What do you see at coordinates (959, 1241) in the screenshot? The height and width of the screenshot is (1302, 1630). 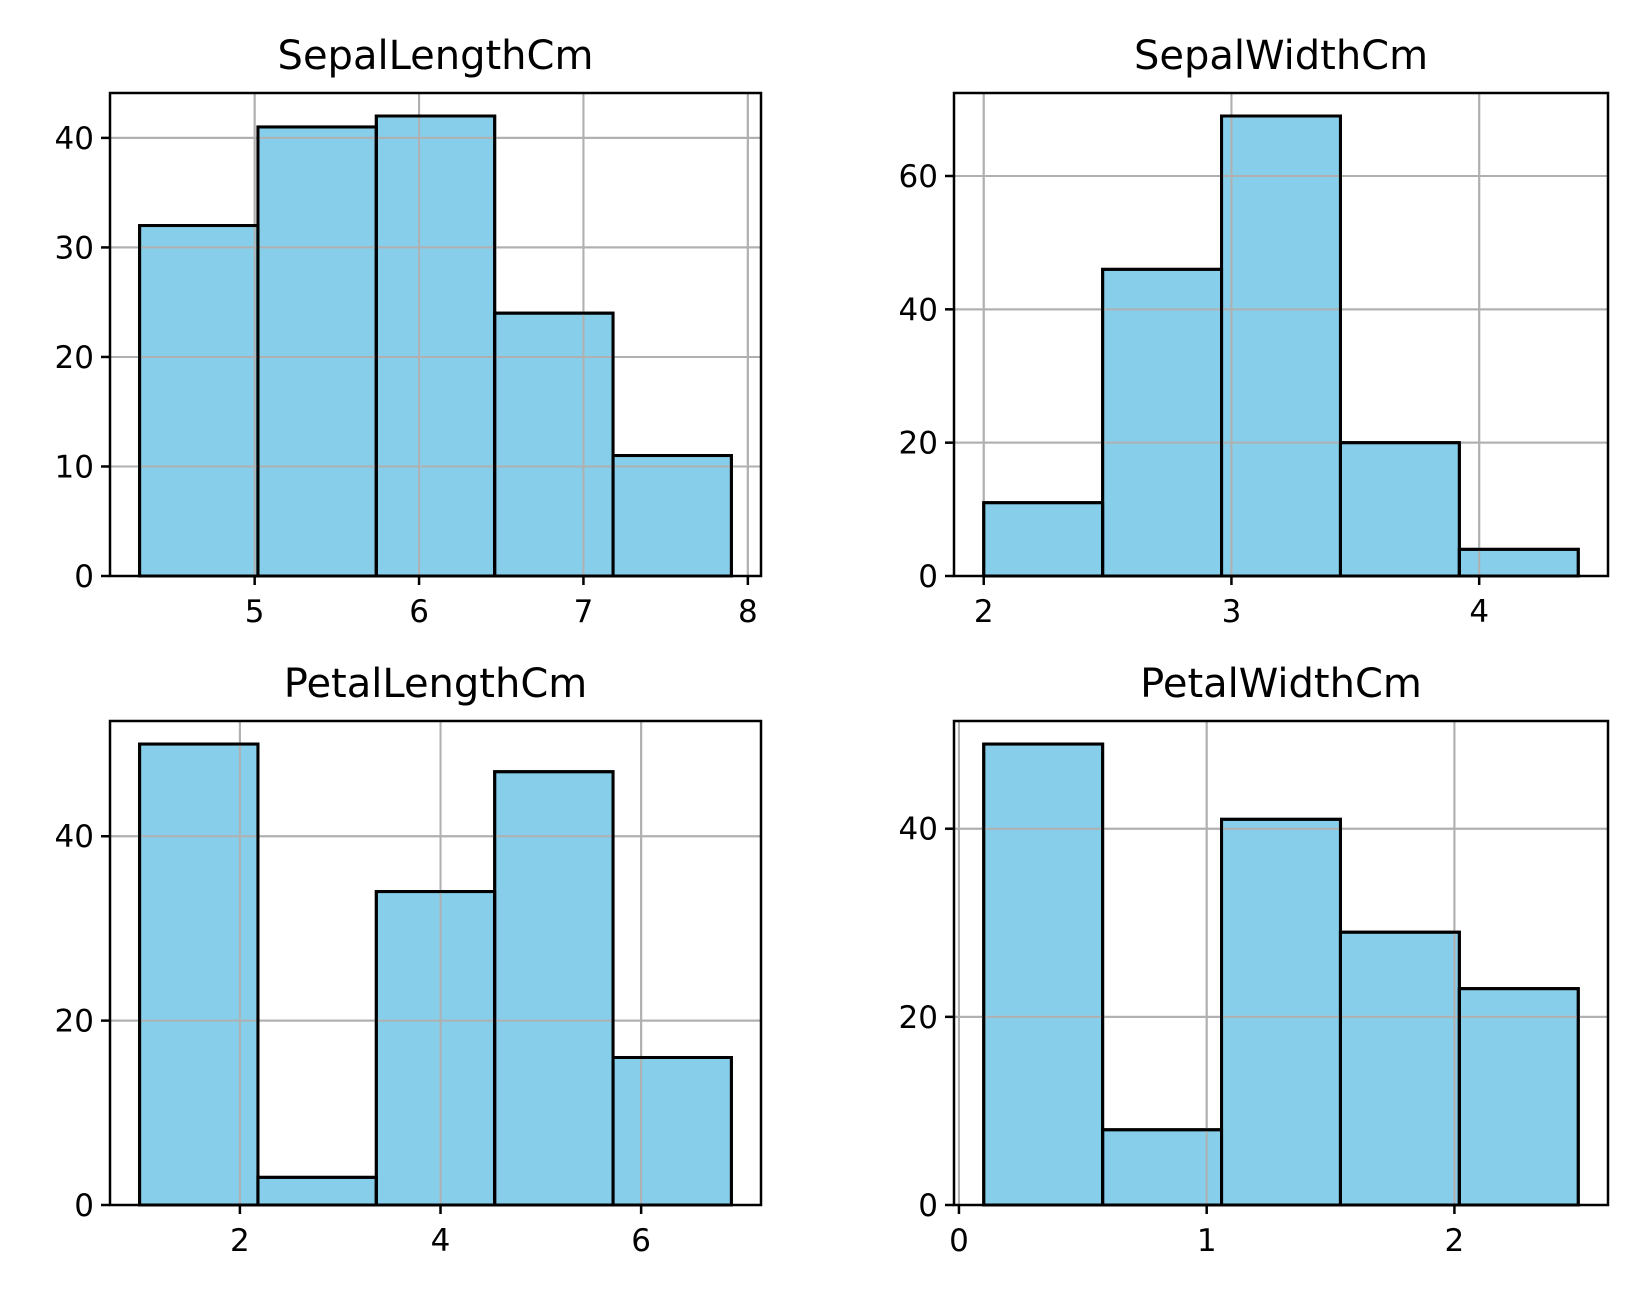 I see `x-tick-label: 0` at bounding box center [959, 1241].